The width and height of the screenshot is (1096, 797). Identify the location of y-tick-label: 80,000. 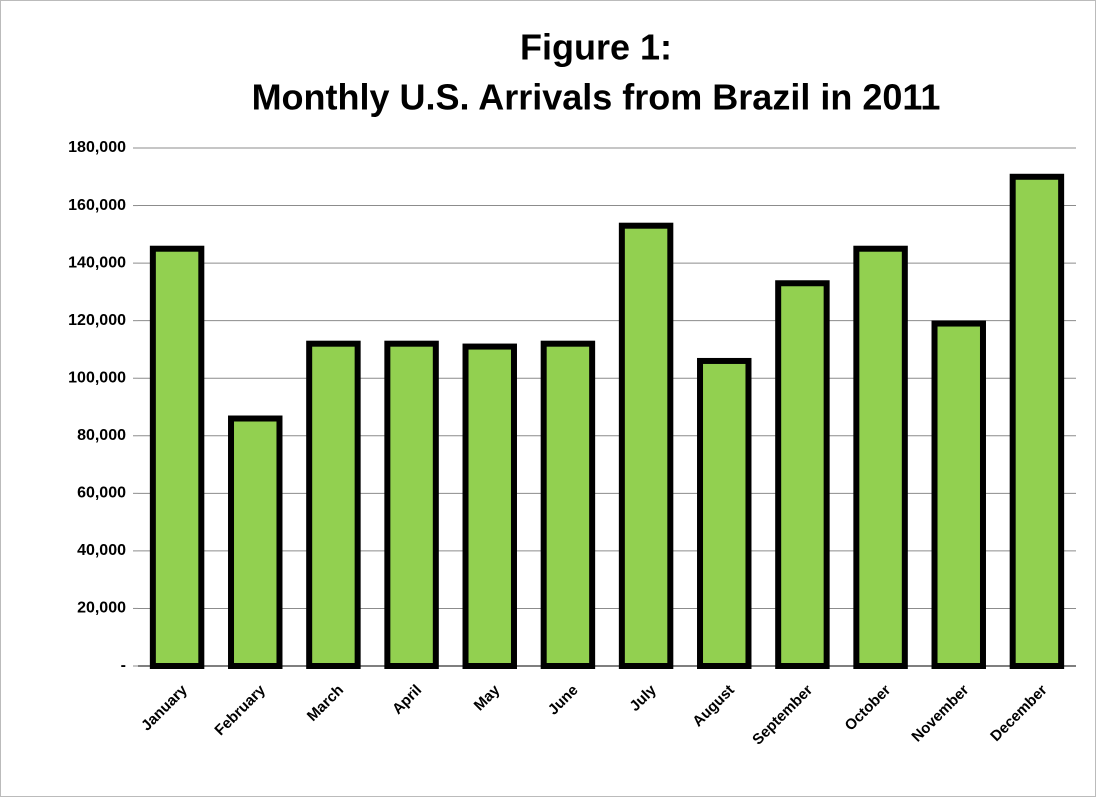
(101, 435).